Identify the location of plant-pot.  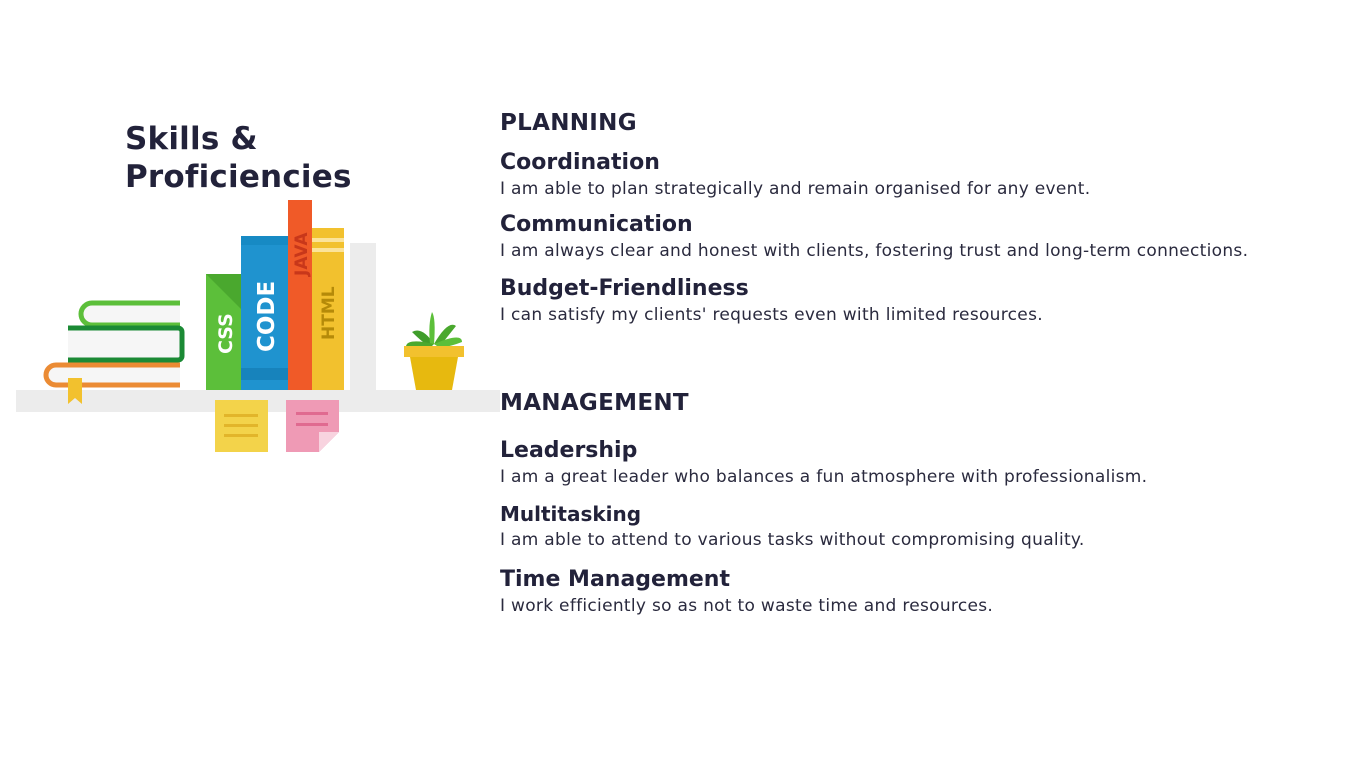
(434, 351).